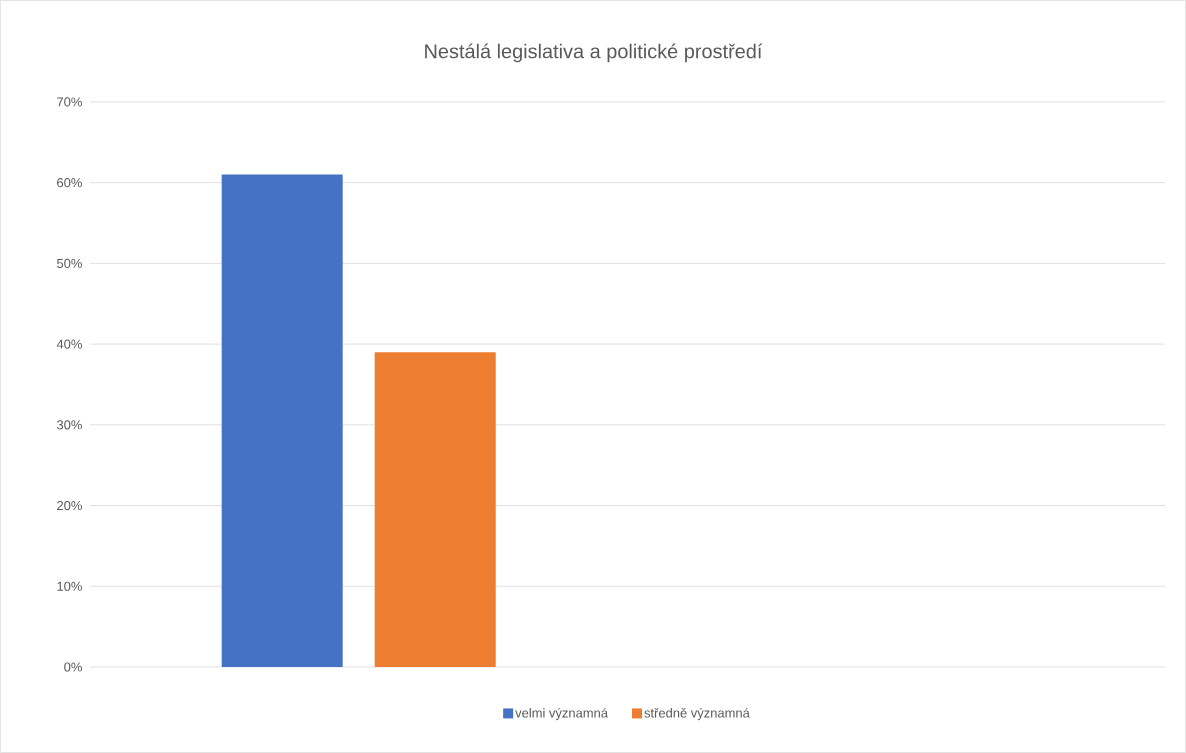  Describe the element at coordinates (73, 667) in the screenshot. I see `y-tick-label: 0%` at that location.